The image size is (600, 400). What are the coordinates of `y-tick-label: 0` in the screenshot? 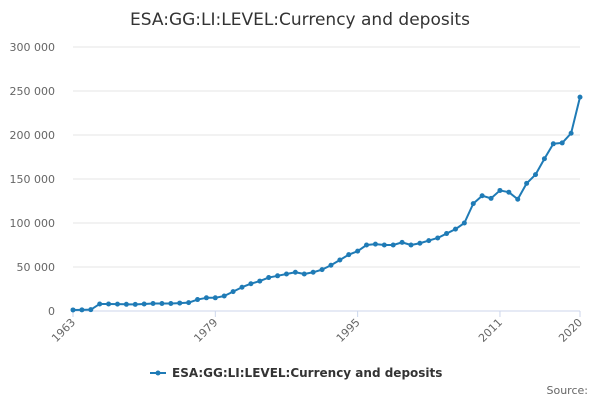 It's located at (51, 311).